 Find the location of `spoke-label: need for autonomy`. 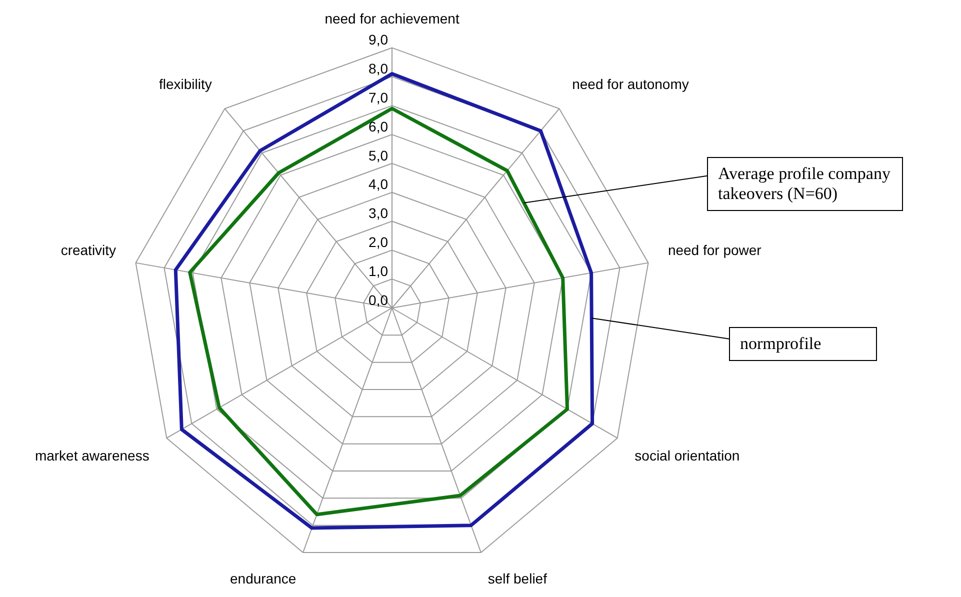

spoke-label: need for autonomy is located at coordinates (630, 84).